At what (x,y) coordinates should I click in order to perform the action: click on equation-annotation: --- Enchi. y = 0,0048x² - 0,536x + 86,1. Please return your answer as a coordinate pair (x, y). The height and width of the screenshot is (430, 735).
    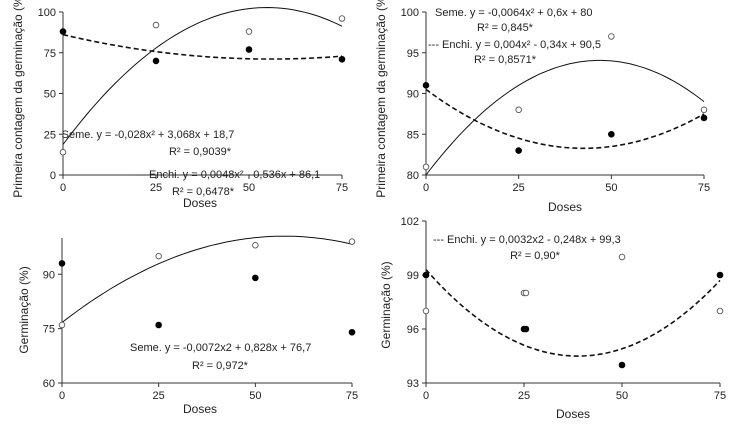
    Looking at the image, I should click on (227, 175).